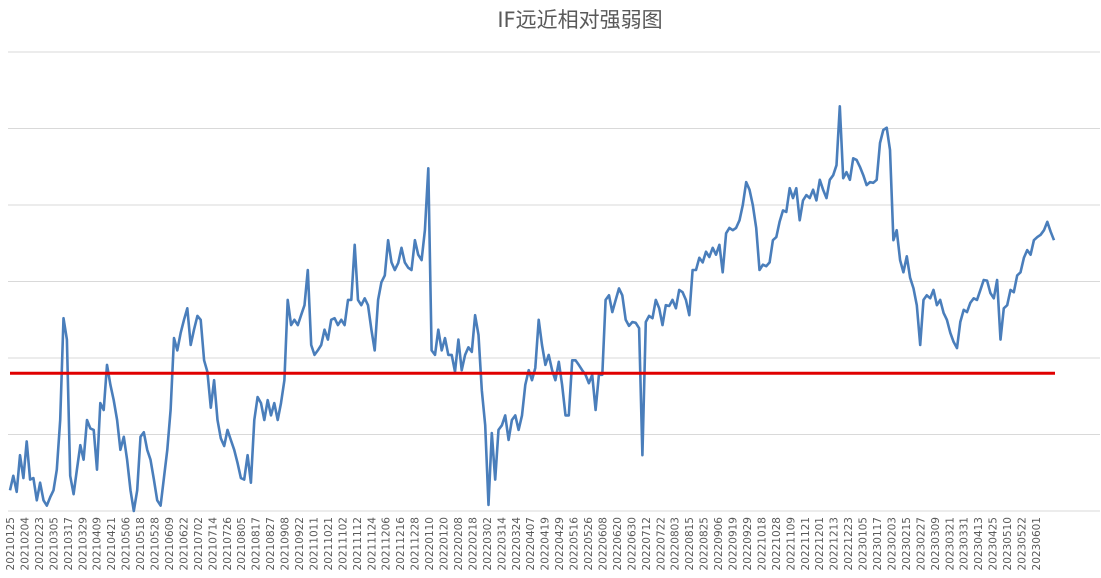 The height and width of the screenshot is (578, 1101). What do you see at coordinates (430, 543) in the screenshot?
I see `x-tick-label: 20220110` at bounding box center [430, 543].